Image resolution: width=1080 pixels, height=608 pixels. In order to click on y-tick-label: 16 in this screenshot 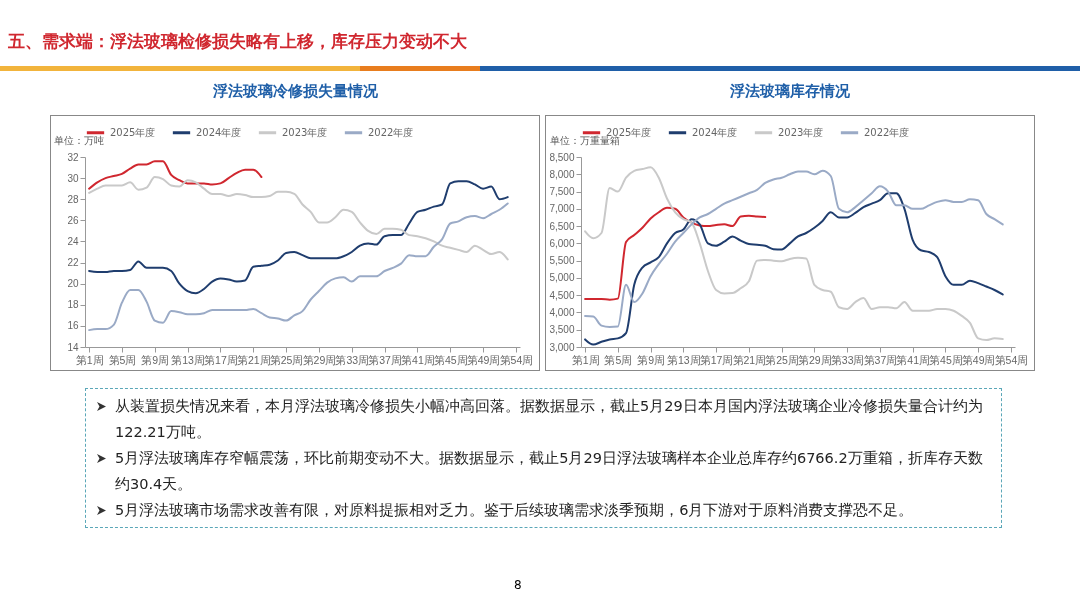, I will do `click(73, 326)`.